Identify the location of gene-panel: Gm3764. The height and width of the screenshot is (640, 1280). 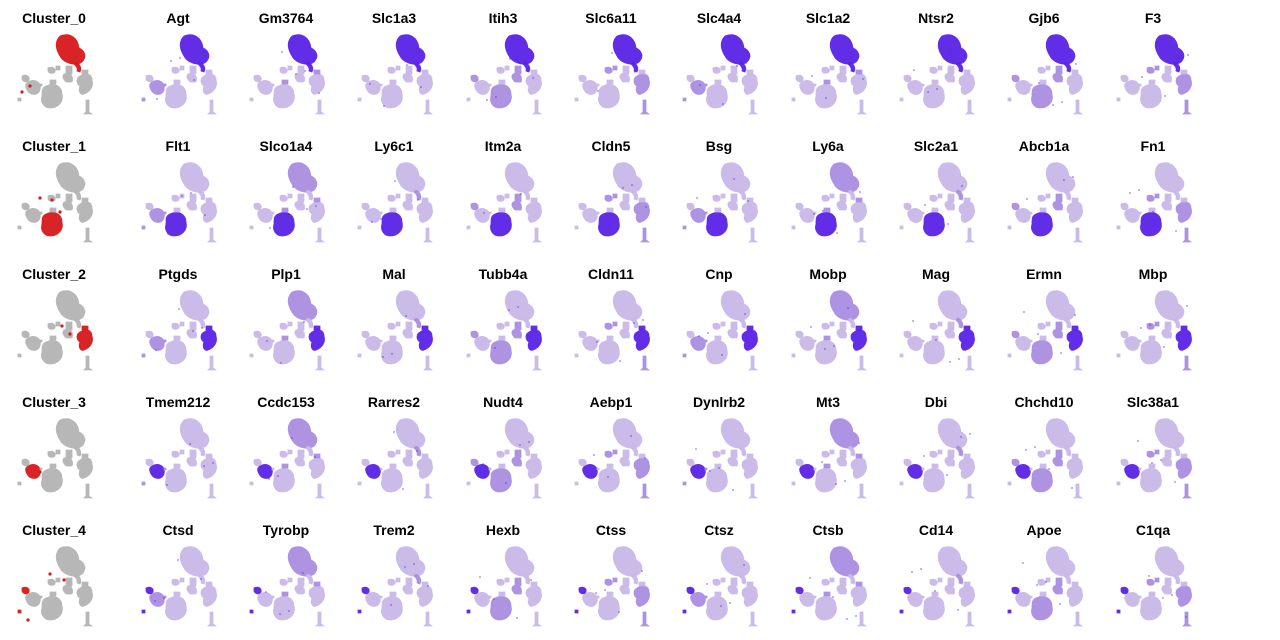
(286, 64).